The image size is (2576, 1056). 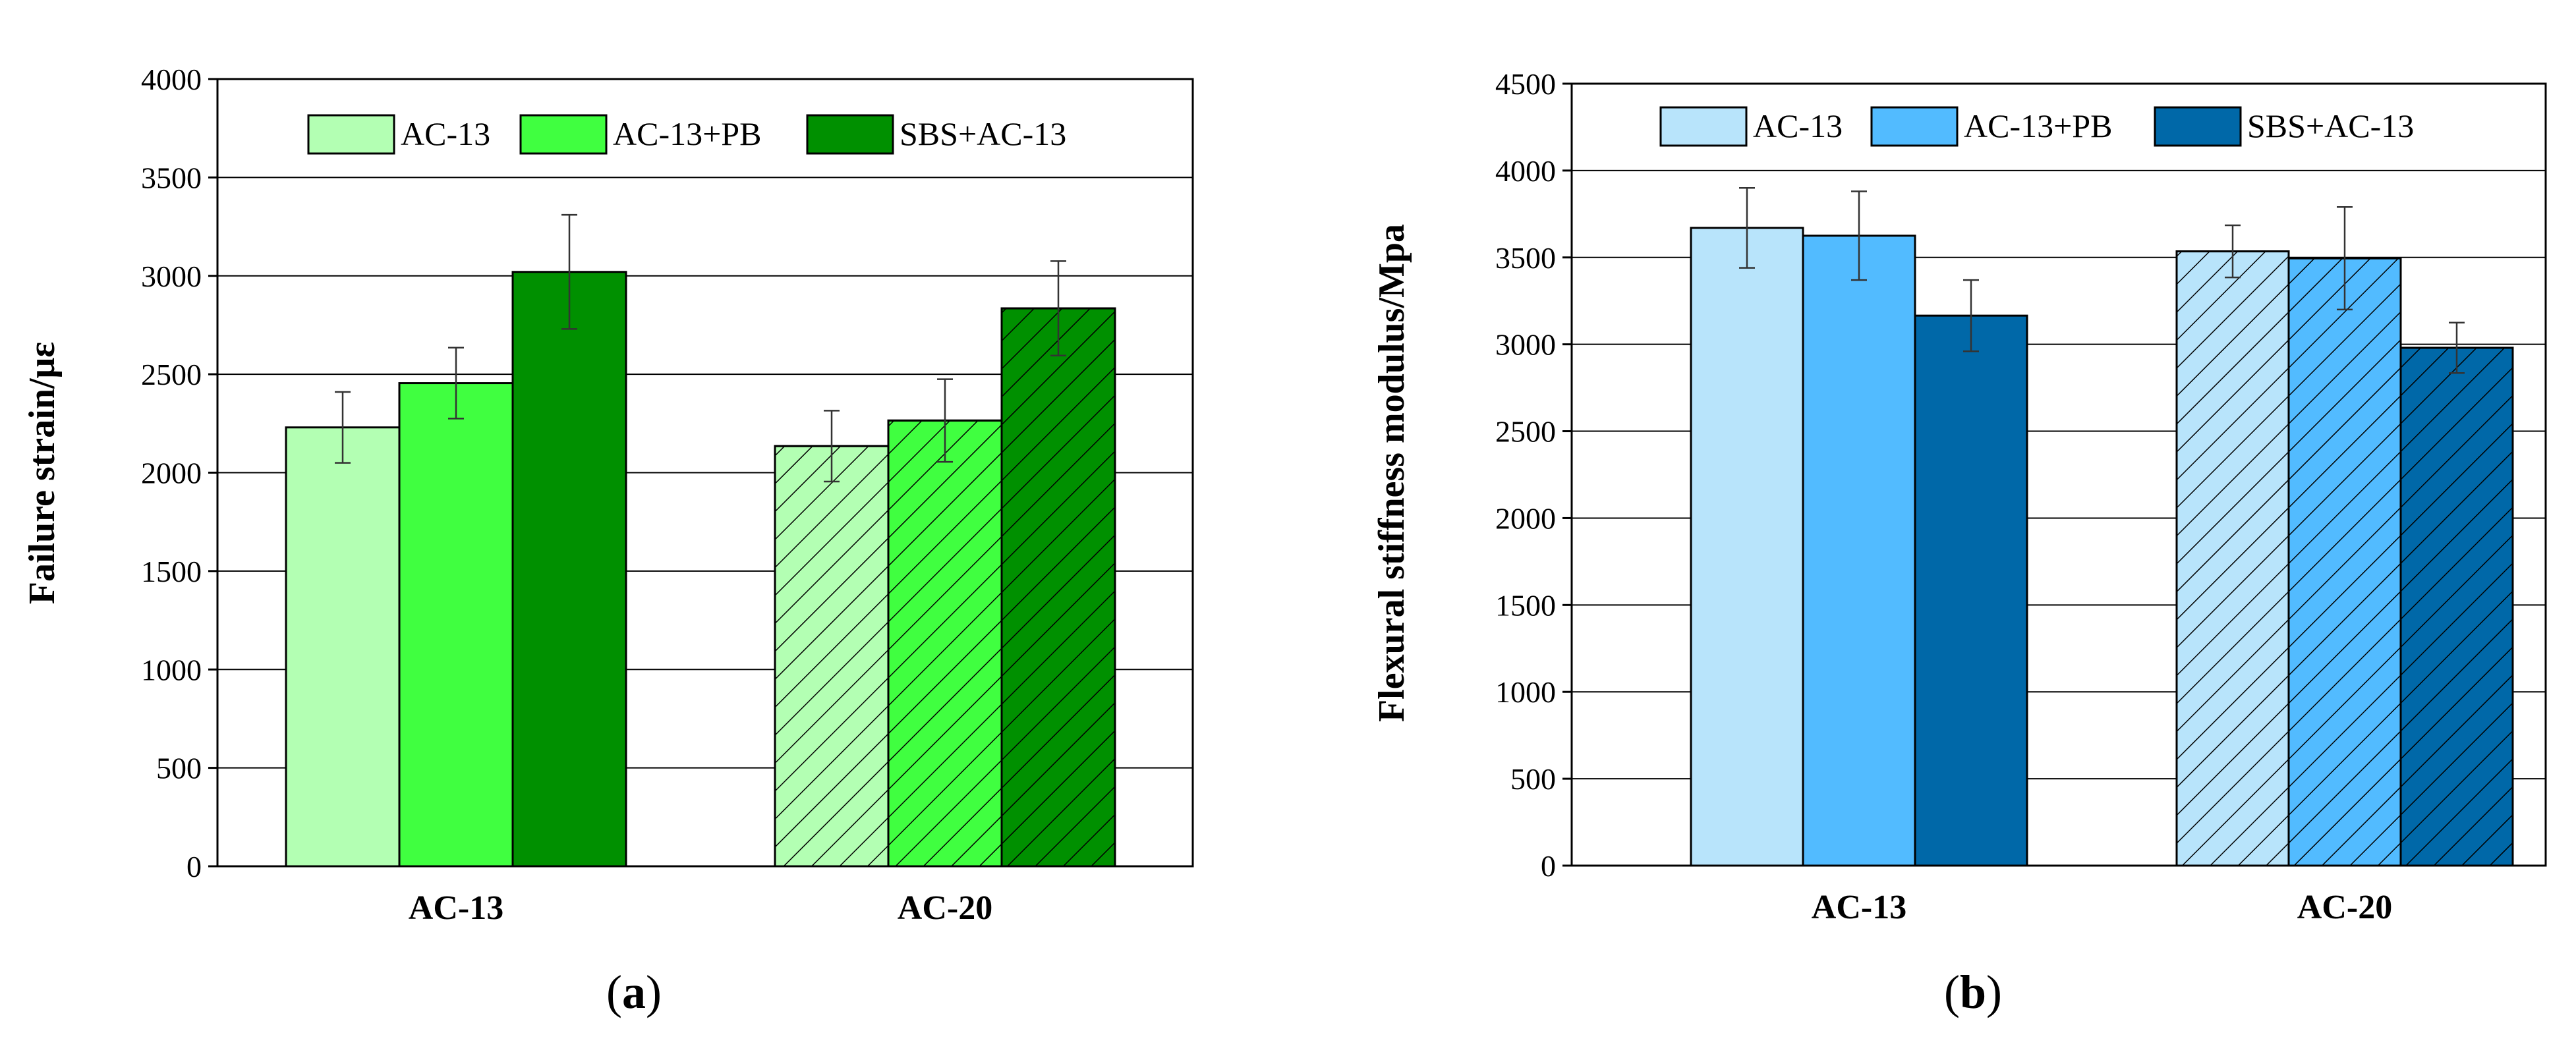 What do you see at coordinates (456, 908) in the screenshot?
I see `x-category-label-a-0: AC-13` at bounding box center [456, 908].